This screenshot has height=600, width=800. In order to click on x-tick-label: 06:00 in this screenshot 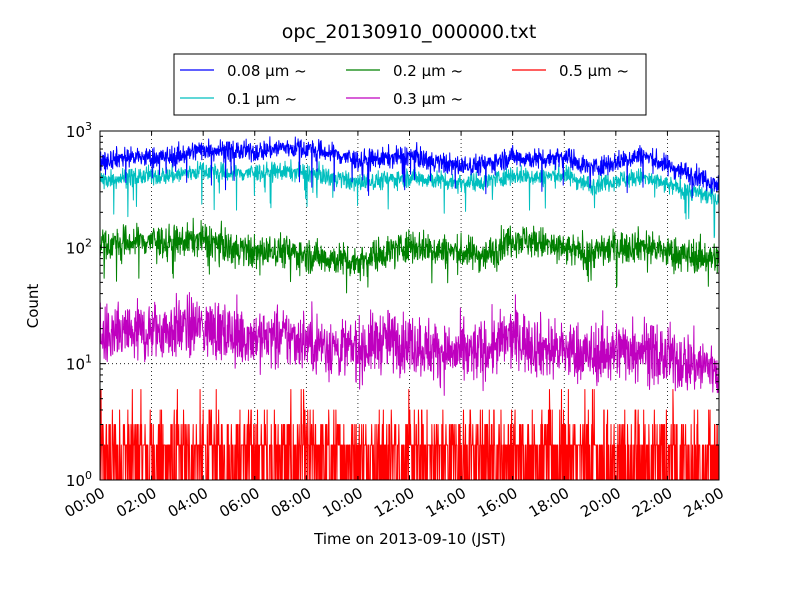, I will do `click(239, 502)`.